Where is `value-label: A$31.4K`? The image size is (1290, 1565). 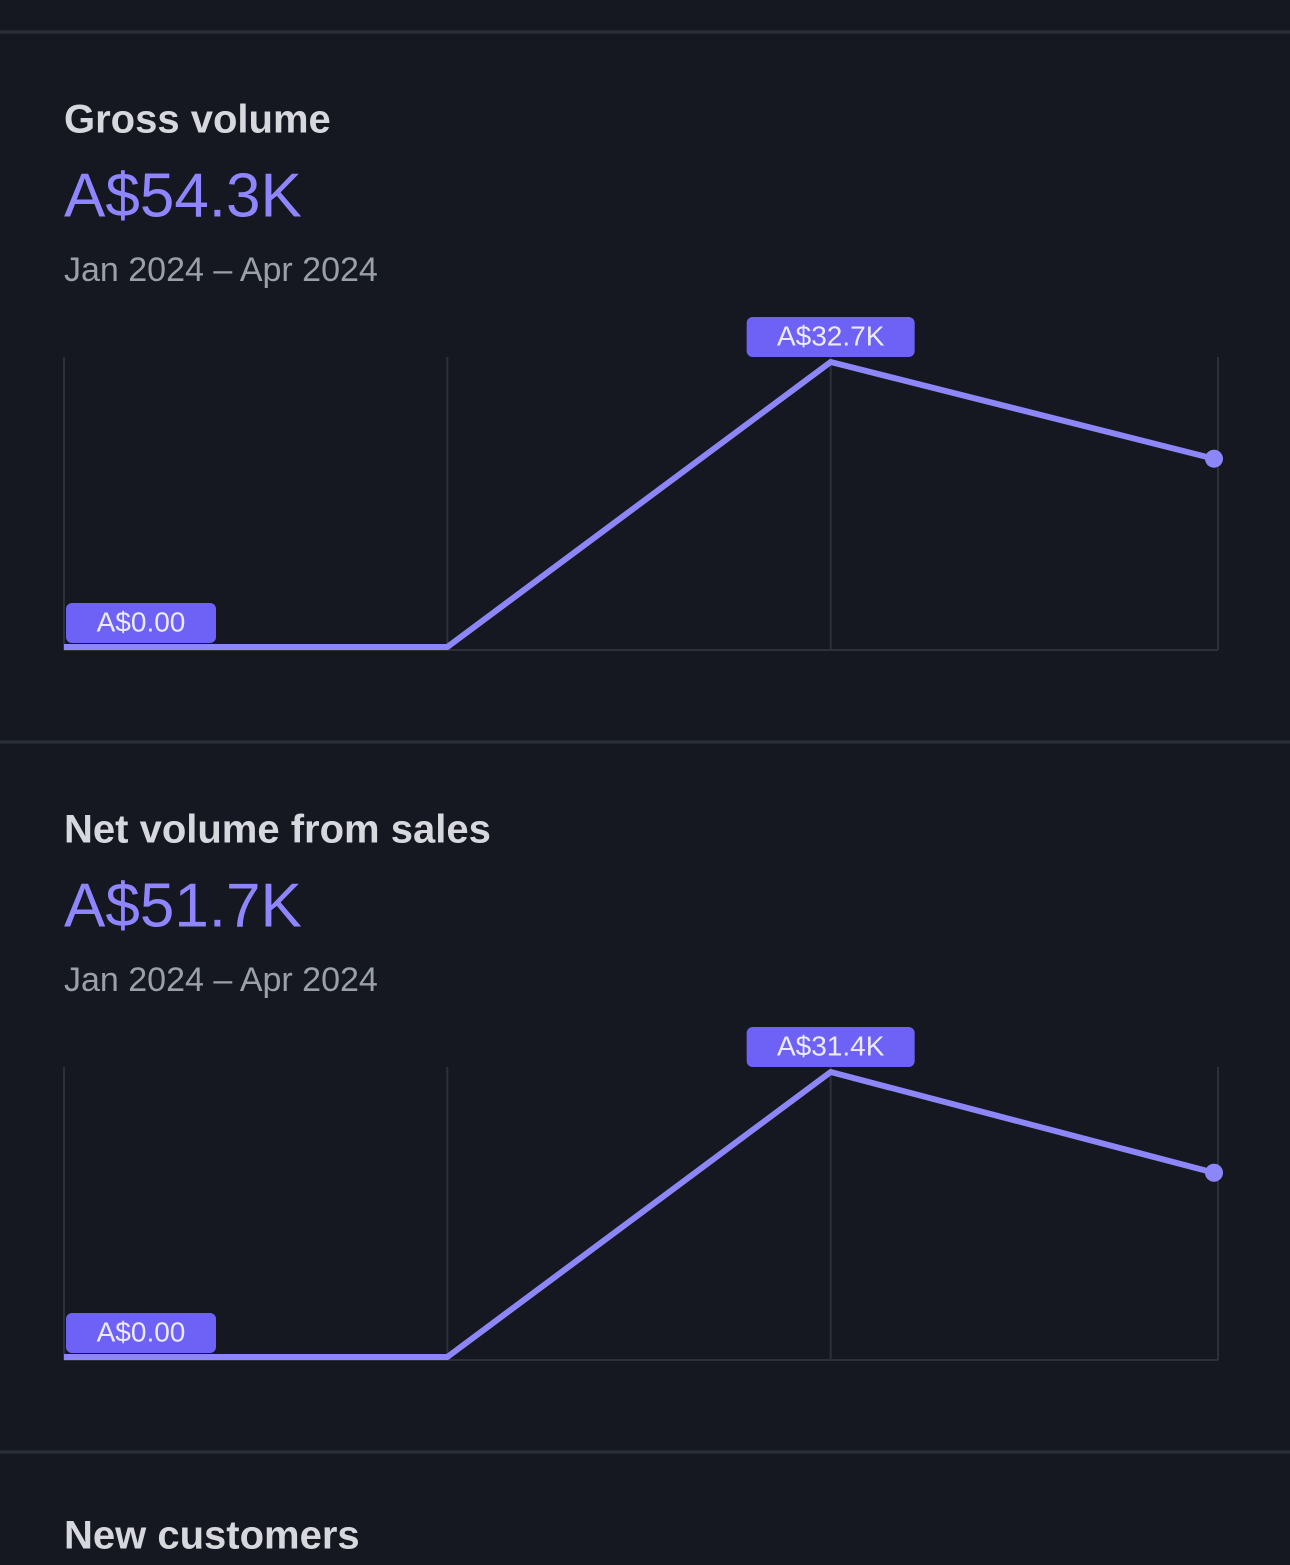 value-label: A$31.4K is located at coordinates (831, 1045).